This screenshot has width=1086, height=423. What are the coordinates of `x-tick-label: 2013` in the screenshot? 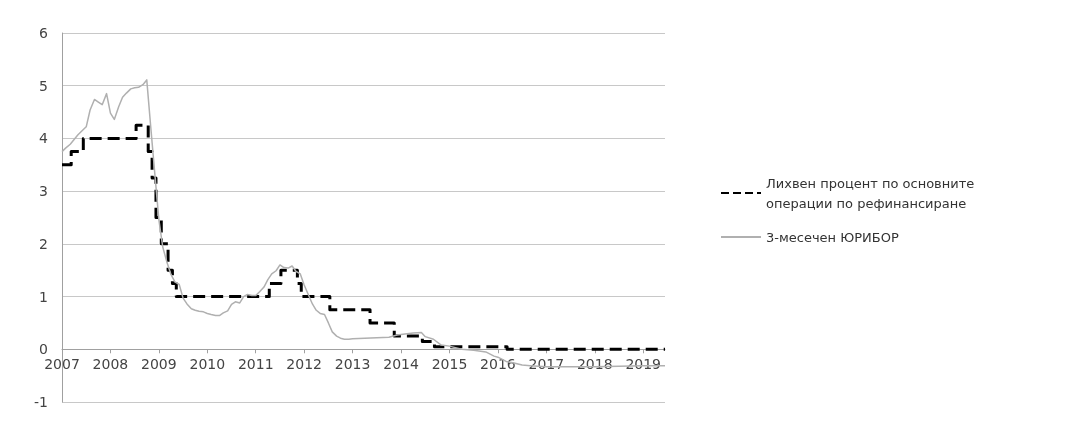 It's located at (352, 364).